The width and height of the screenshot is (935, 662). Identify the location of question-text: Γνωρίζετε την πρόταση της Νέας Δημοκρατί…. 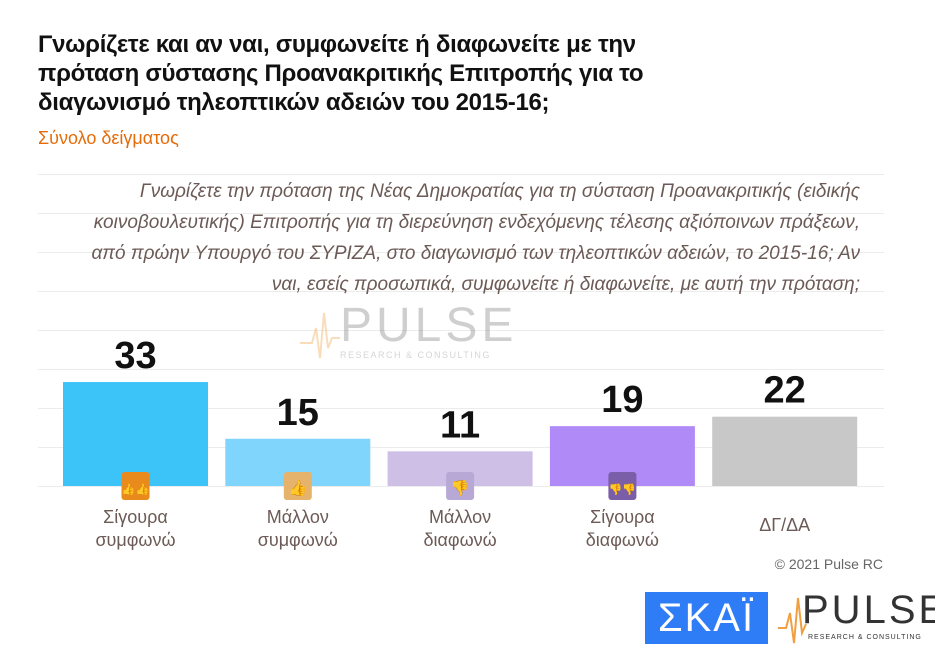
(475, 238).